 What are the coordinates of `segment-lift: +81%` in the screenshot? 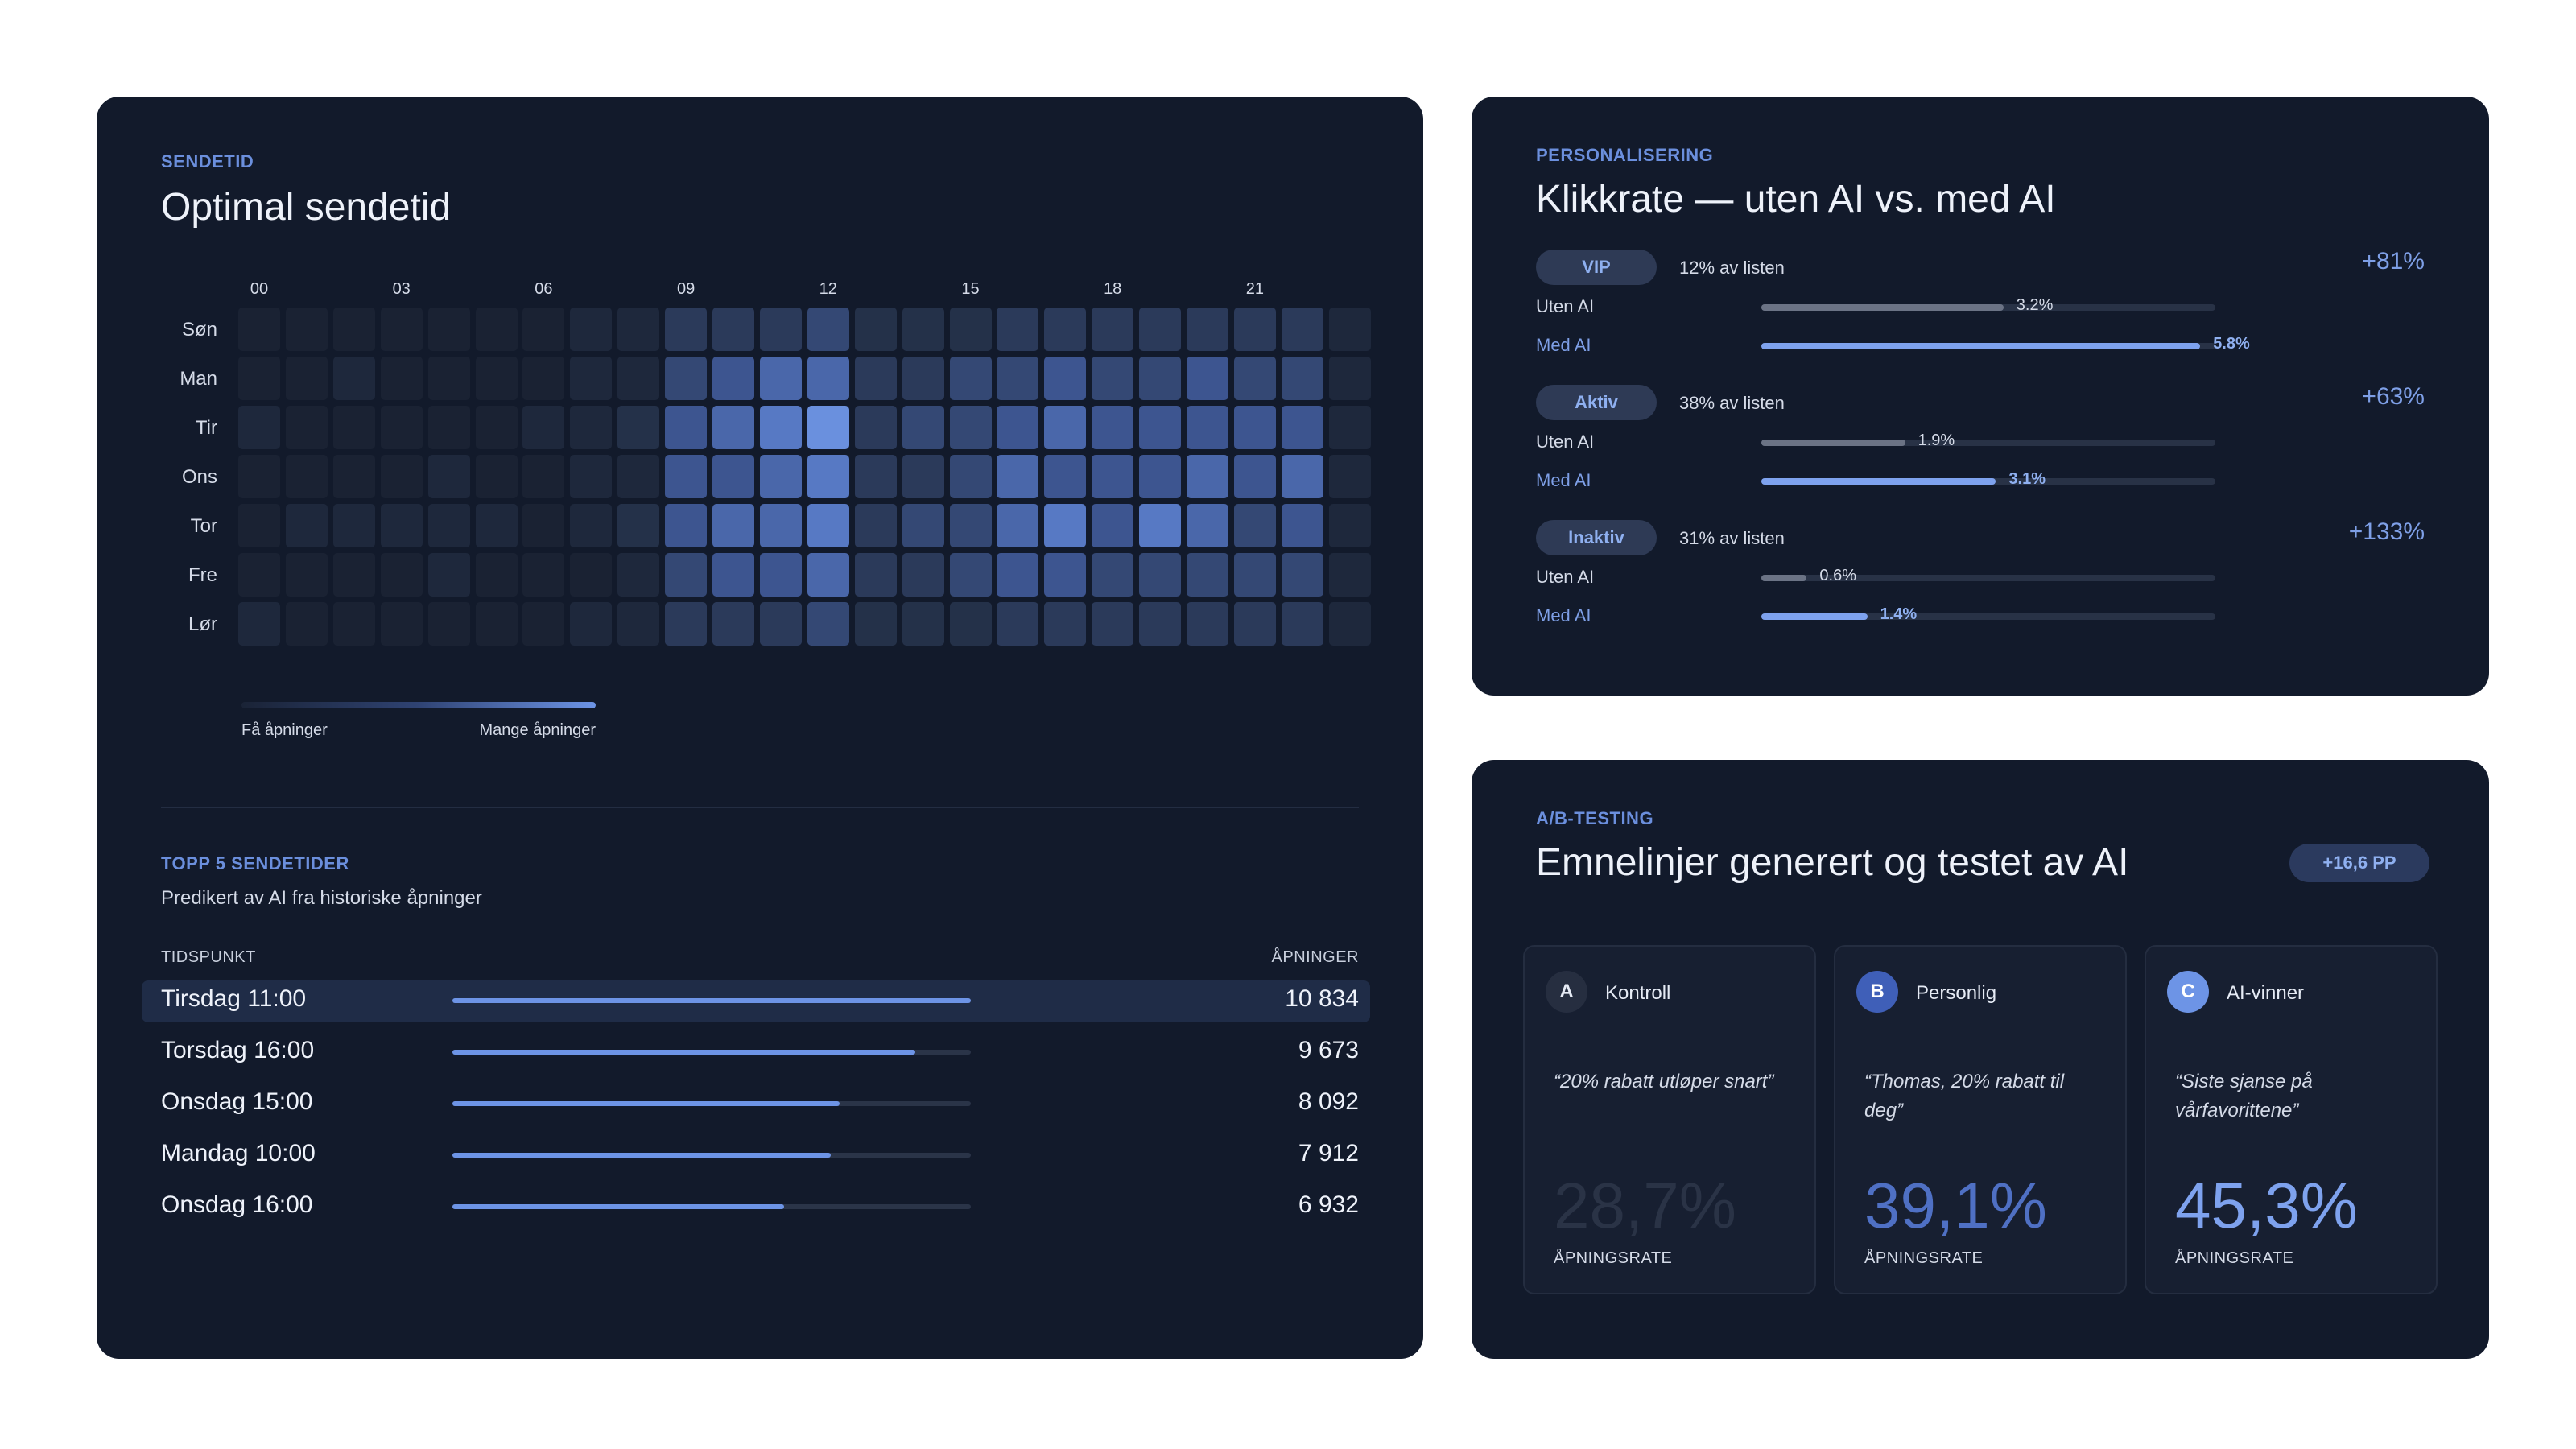 It's located at (2393, 261).